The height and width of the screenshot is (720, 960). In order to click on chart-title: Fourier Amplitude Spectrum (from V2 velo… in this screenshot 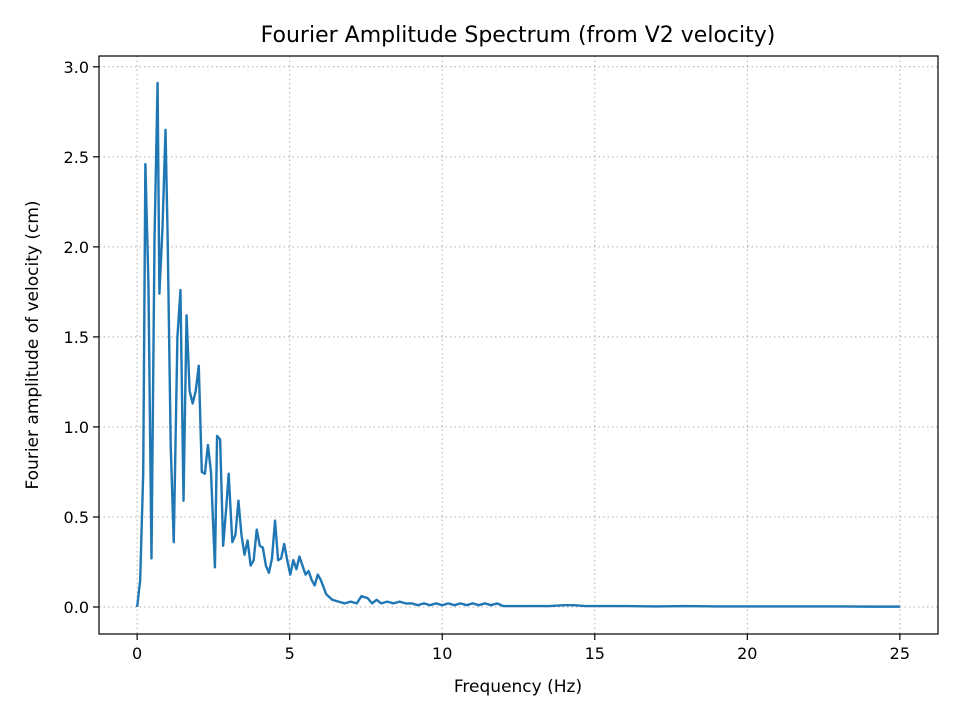, I will do `click(518, 35)`.